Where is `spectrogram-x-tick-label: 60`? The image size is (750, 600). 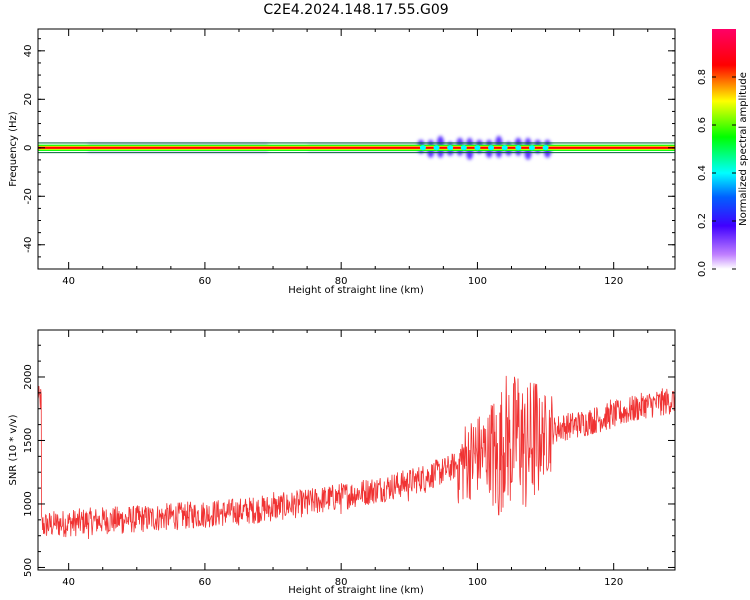 spectrogram-x-tick-label: 60 is located at coordinates (205, 281).